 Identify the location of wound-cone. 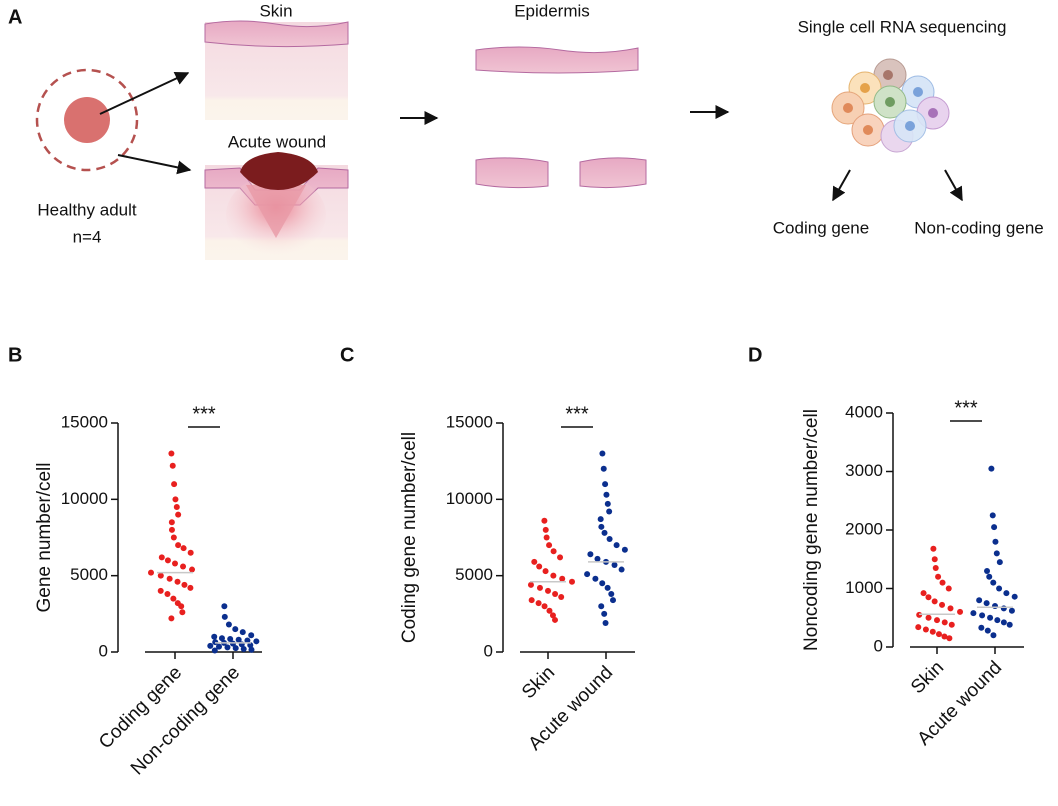
(276, 211).